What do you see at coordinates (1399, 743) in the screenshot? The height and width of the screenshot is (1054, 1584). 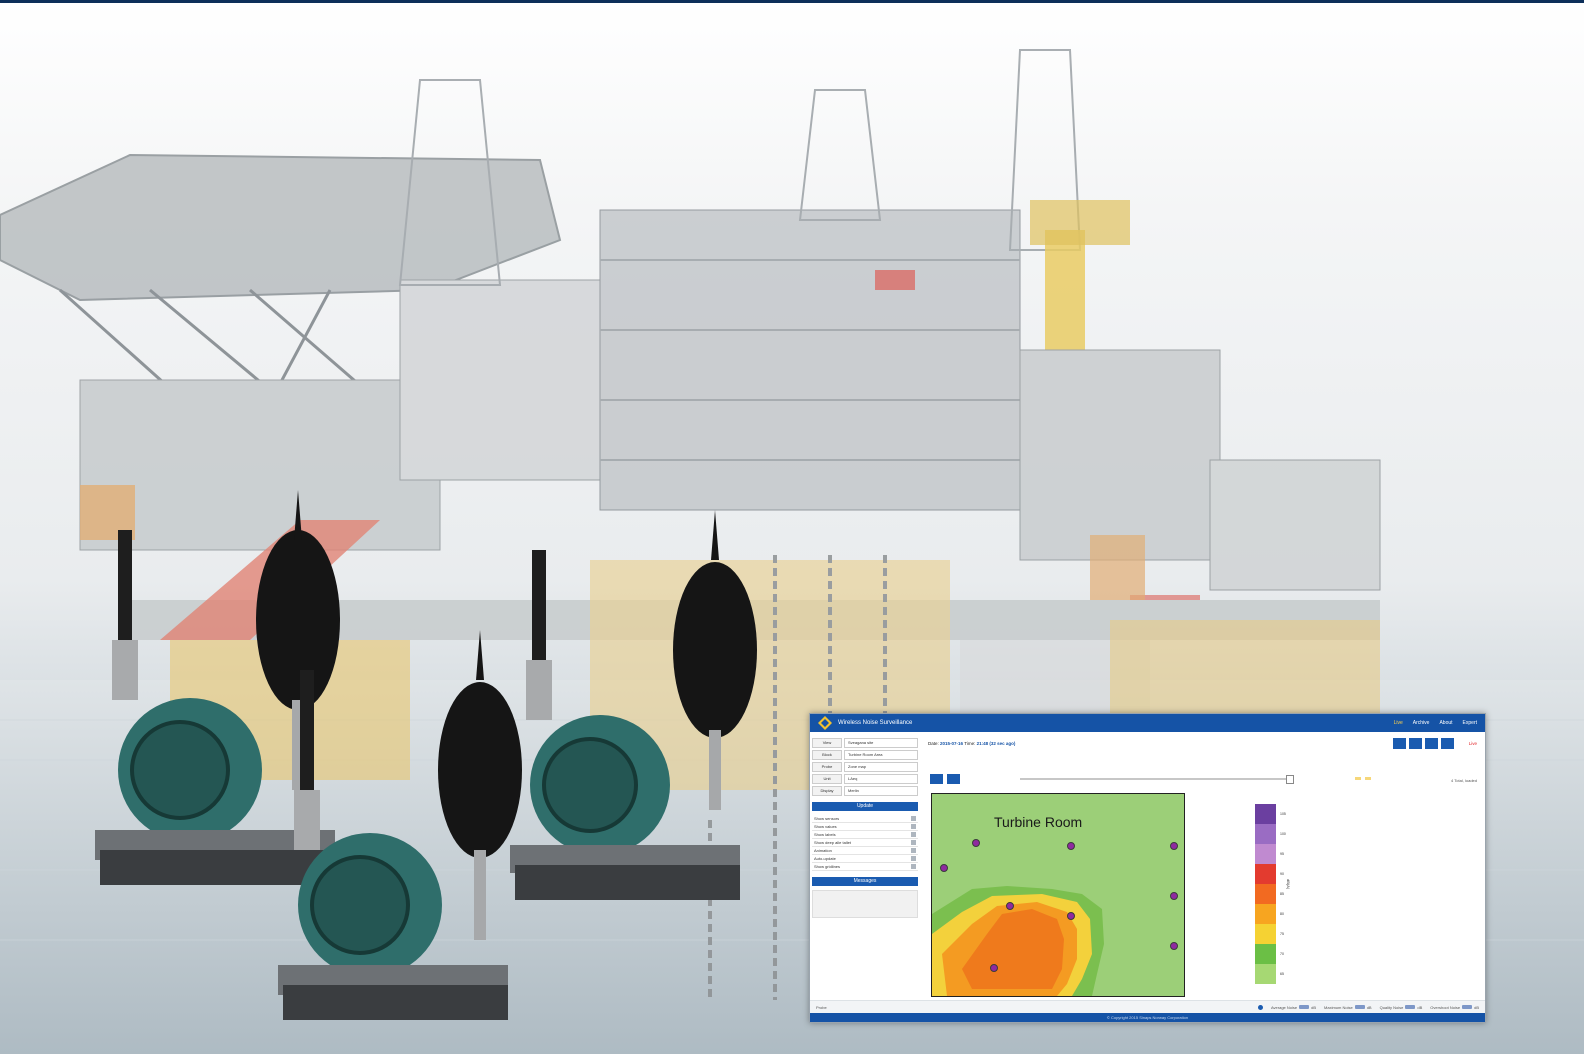 I see `home-icon` at bounding box center [1399, 743].